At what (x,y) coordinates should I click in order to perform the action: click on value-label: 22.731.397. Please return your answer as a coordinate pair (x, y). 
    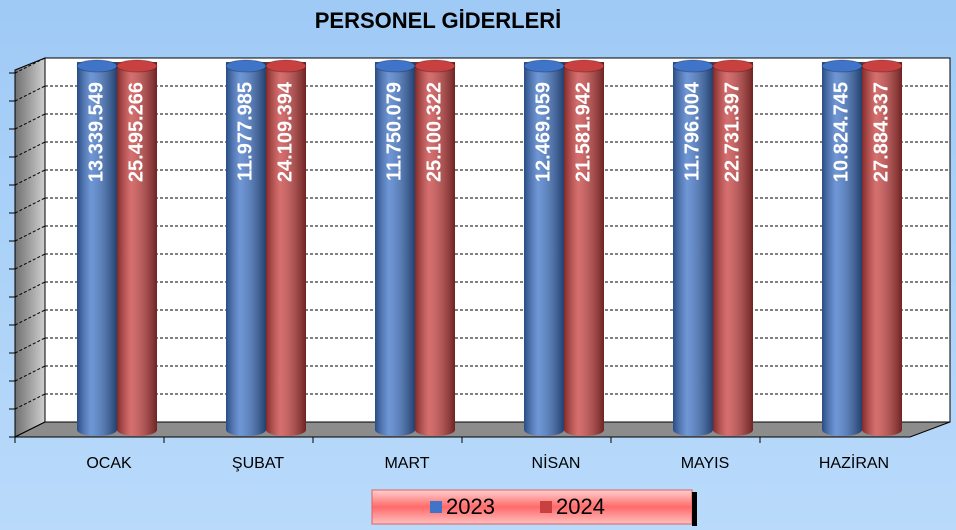
    Looking at the image, I should click on (732, 132).